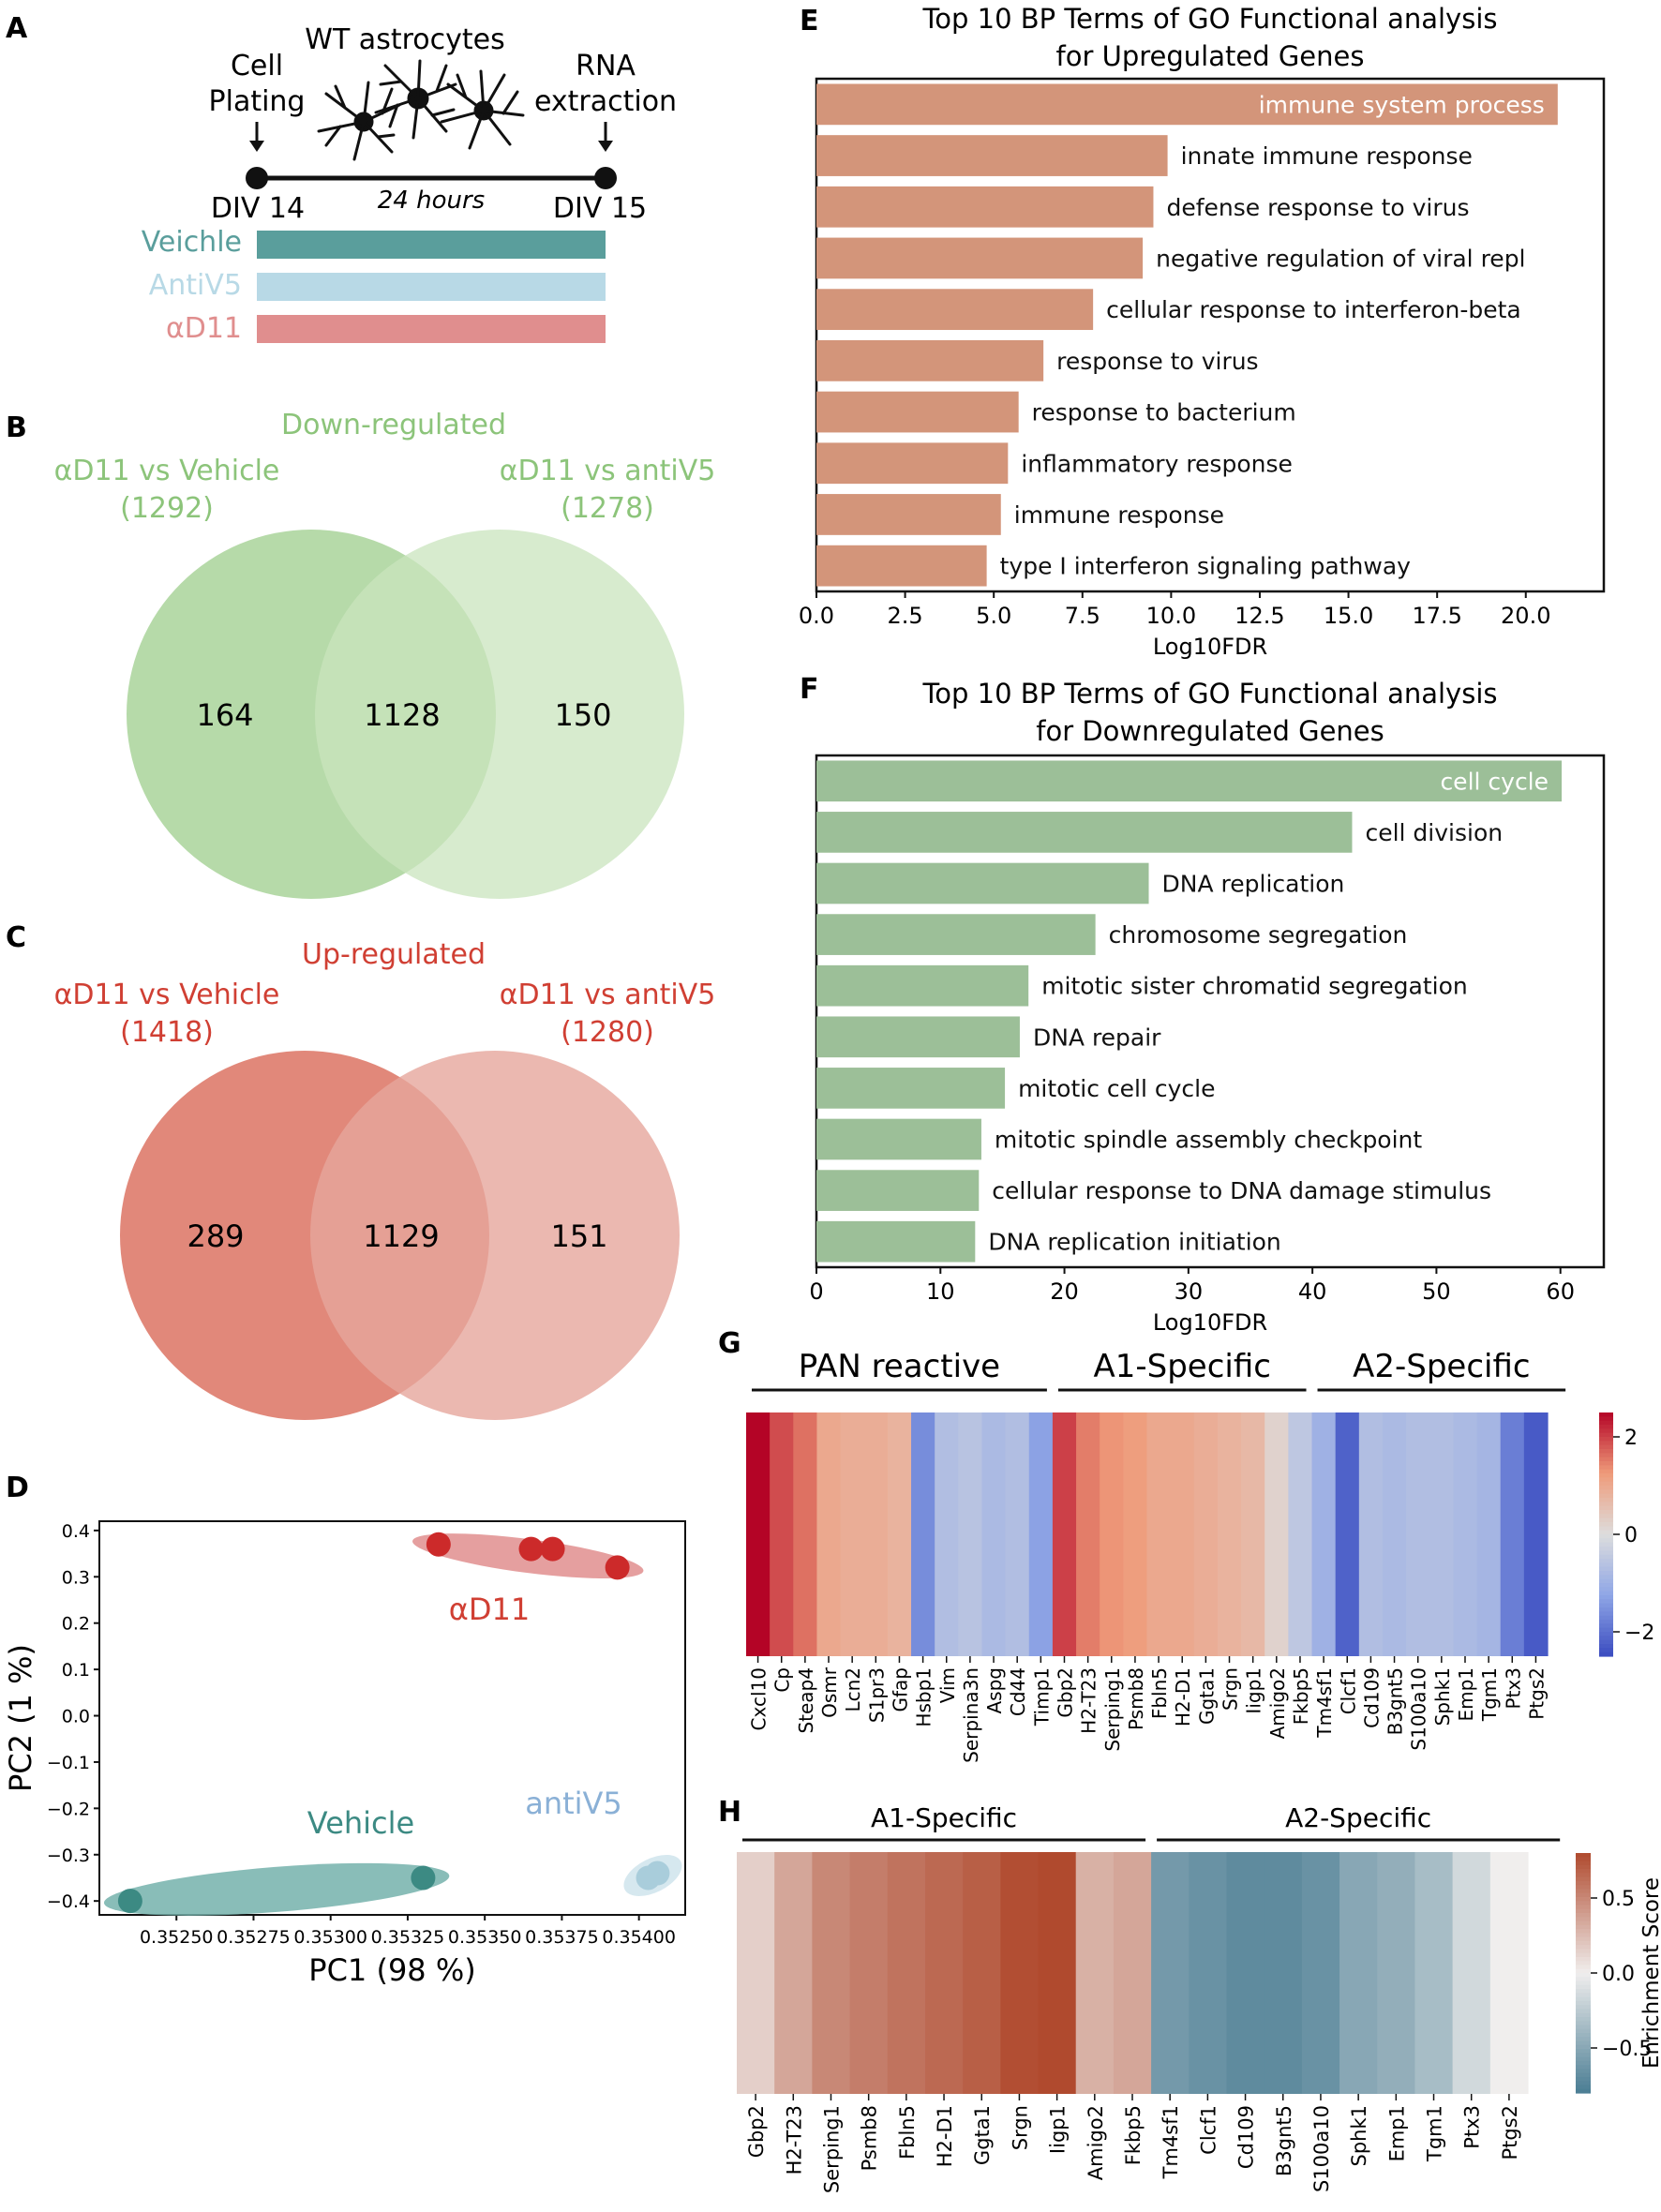 The height and width of the screenshot is (2212, 1661). Describe the element at coordinates (905, 616) in the screenshot. I see `x-tick-label: 2.5` at that location.